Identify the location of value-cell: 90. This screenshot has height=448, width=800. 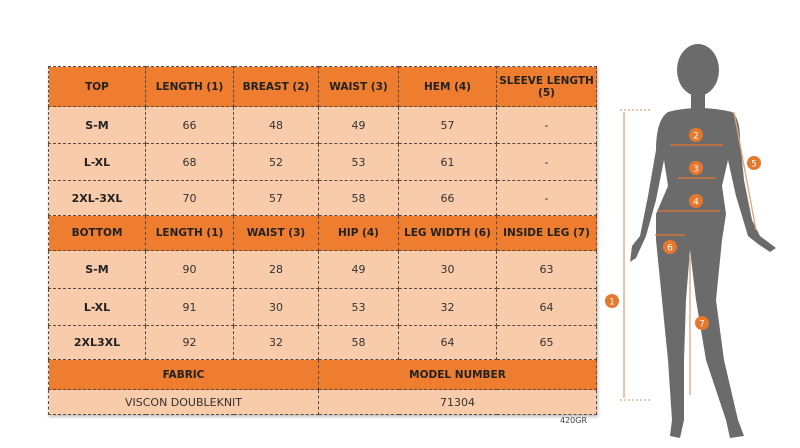
(189, 269).